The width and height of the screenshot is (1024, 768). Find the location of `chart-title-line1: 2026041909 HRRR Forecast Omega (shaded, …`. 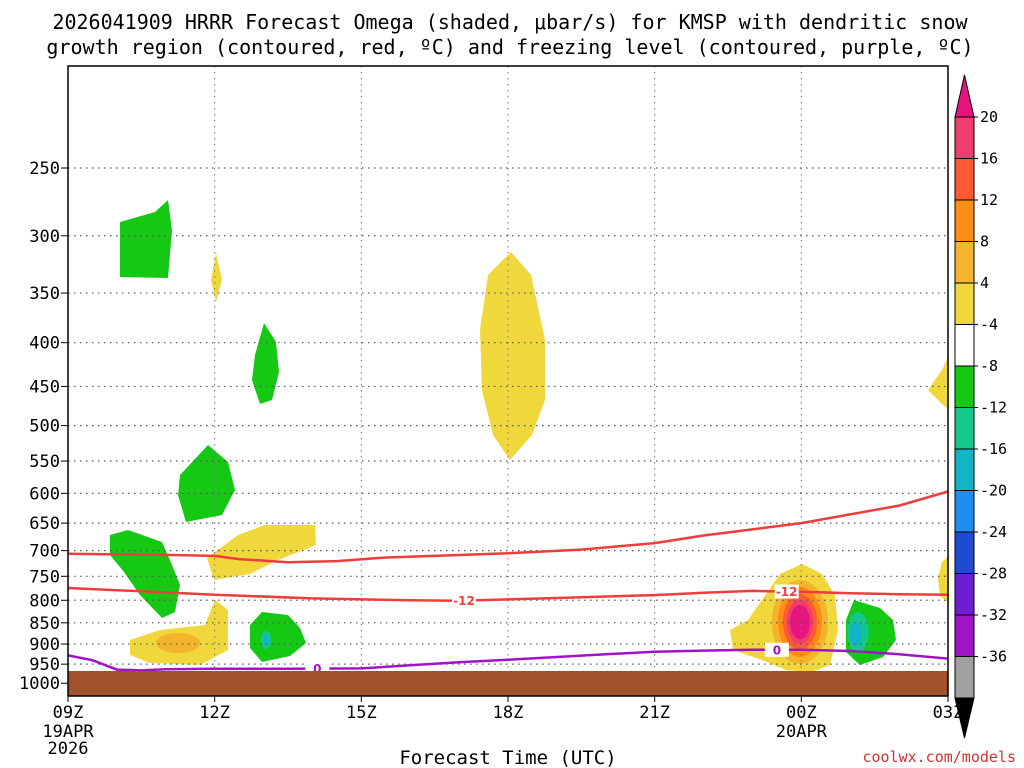

chart-title-line1: 2026041909 HRRR Forecast Omega (shaded, … is located at coordinates (510, 22).